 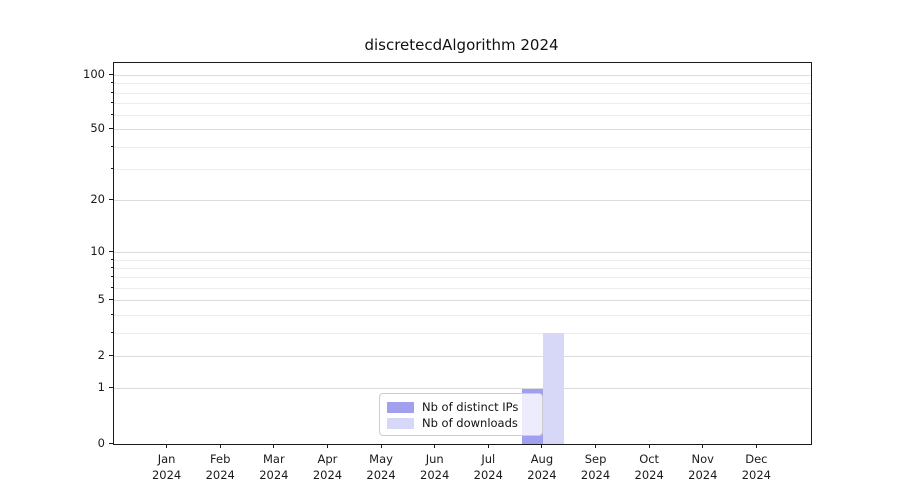 What do you see at coordinates (596, 467) in the screenshot?
I see `x-tick-label: Sep 2024` at bounding box center [596, 467].